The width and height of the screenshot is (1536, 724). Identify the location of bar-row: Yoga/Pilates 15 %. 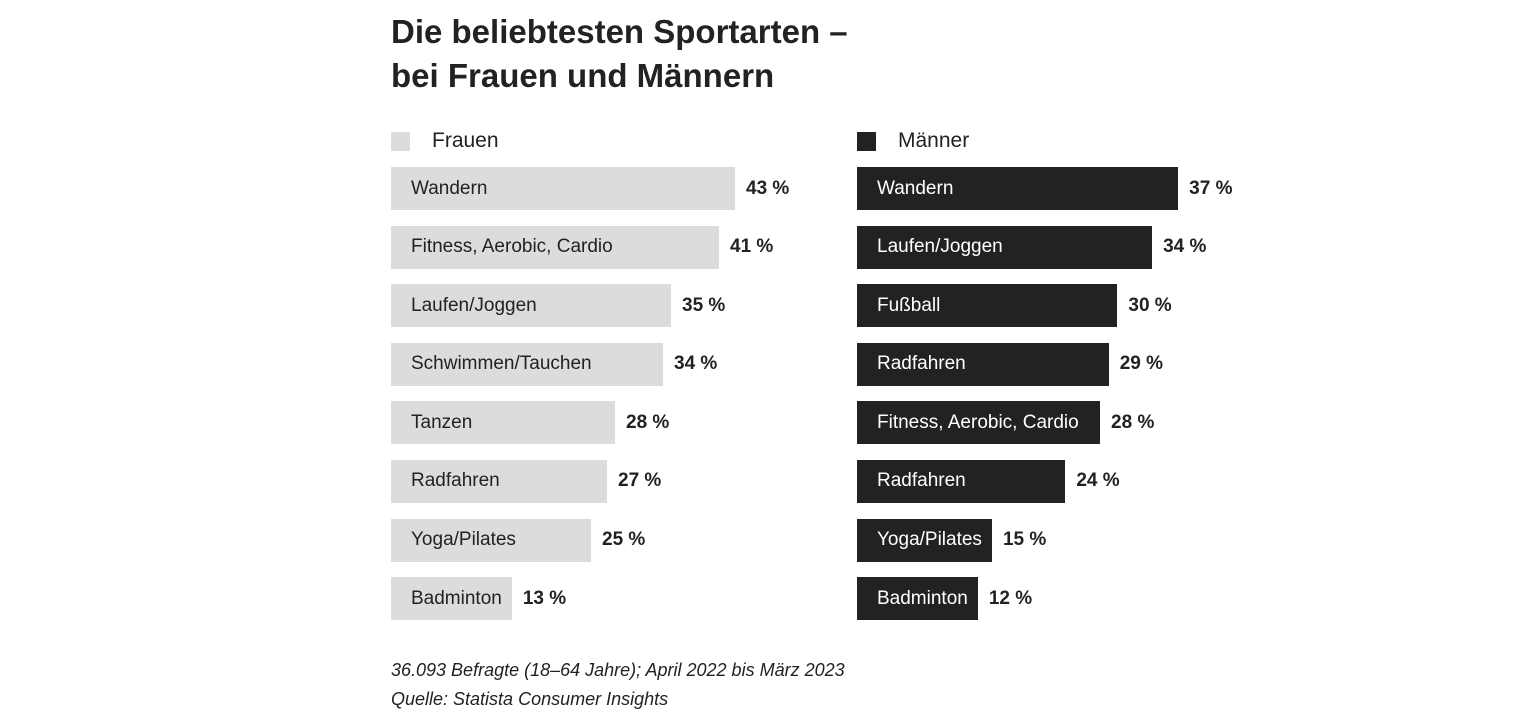
(1044, 540).